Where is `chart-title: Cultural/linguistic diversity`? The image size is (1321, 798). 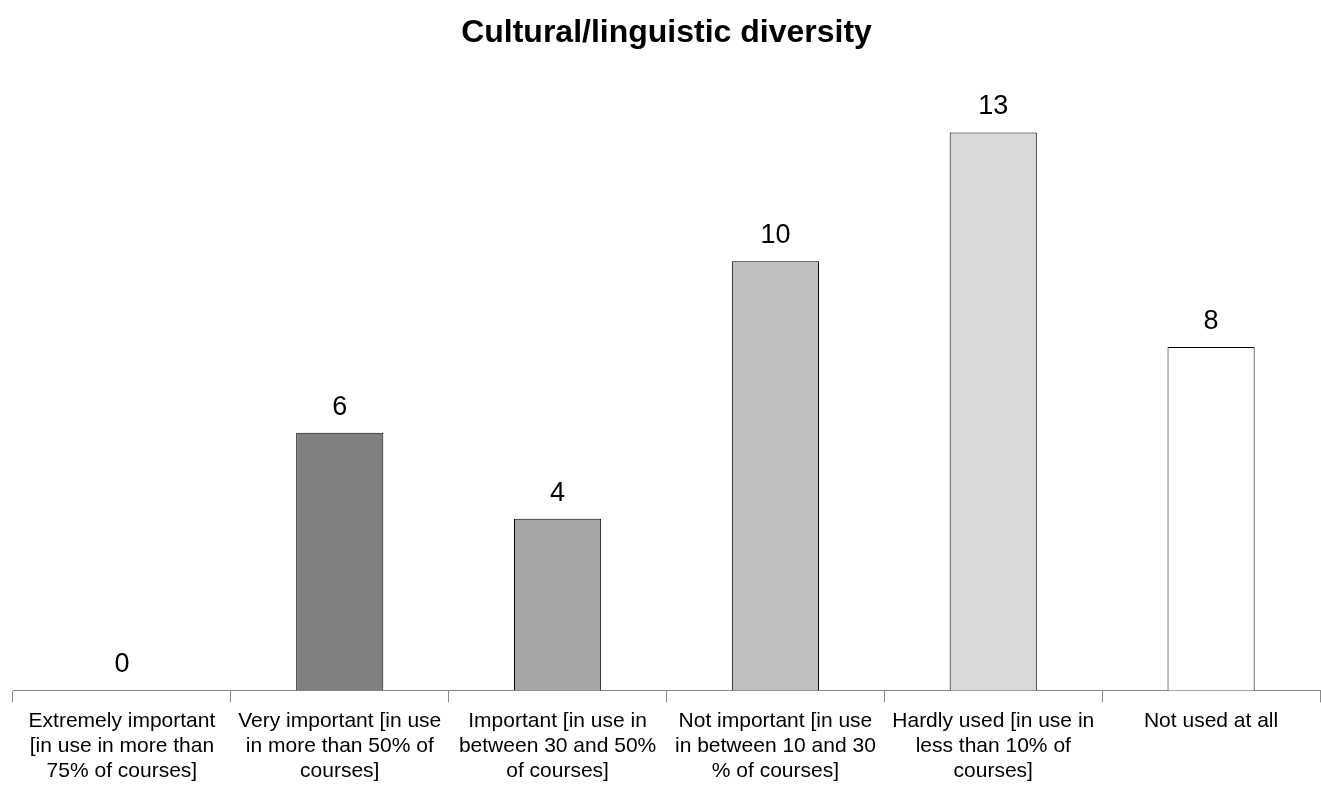
chart-title: Cultural/linguistic diversity is located at coordinates (667, 31).